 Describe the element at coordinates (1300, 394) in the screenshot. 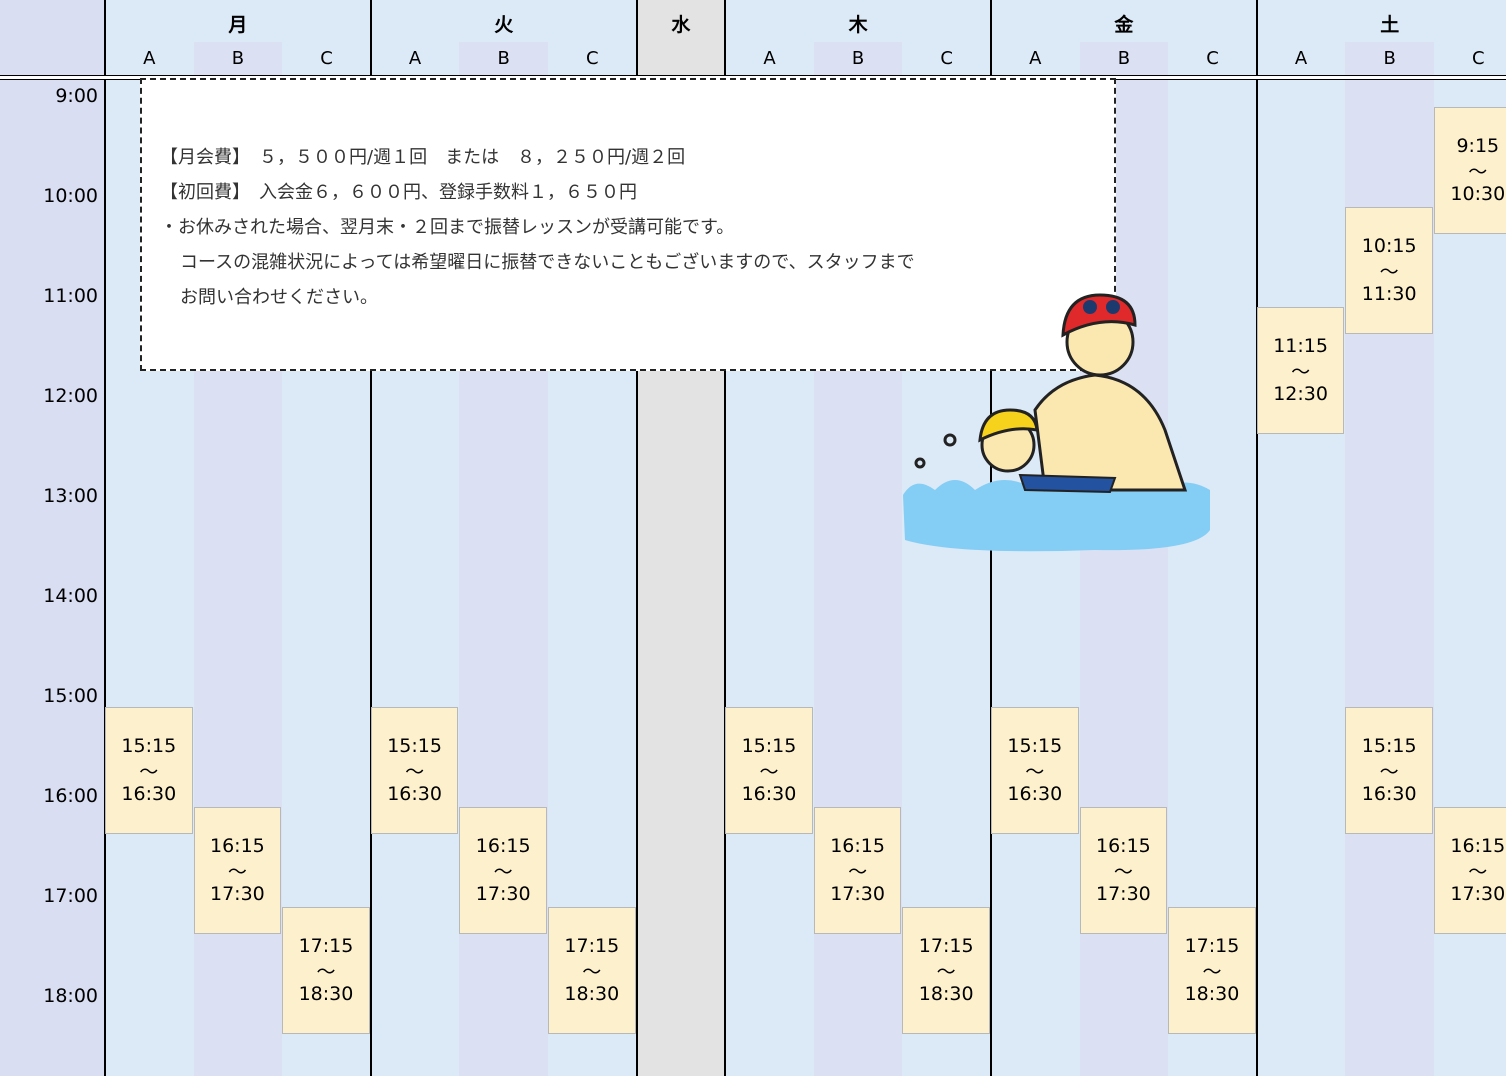

I see `lesson-end: 12:30` at that location.